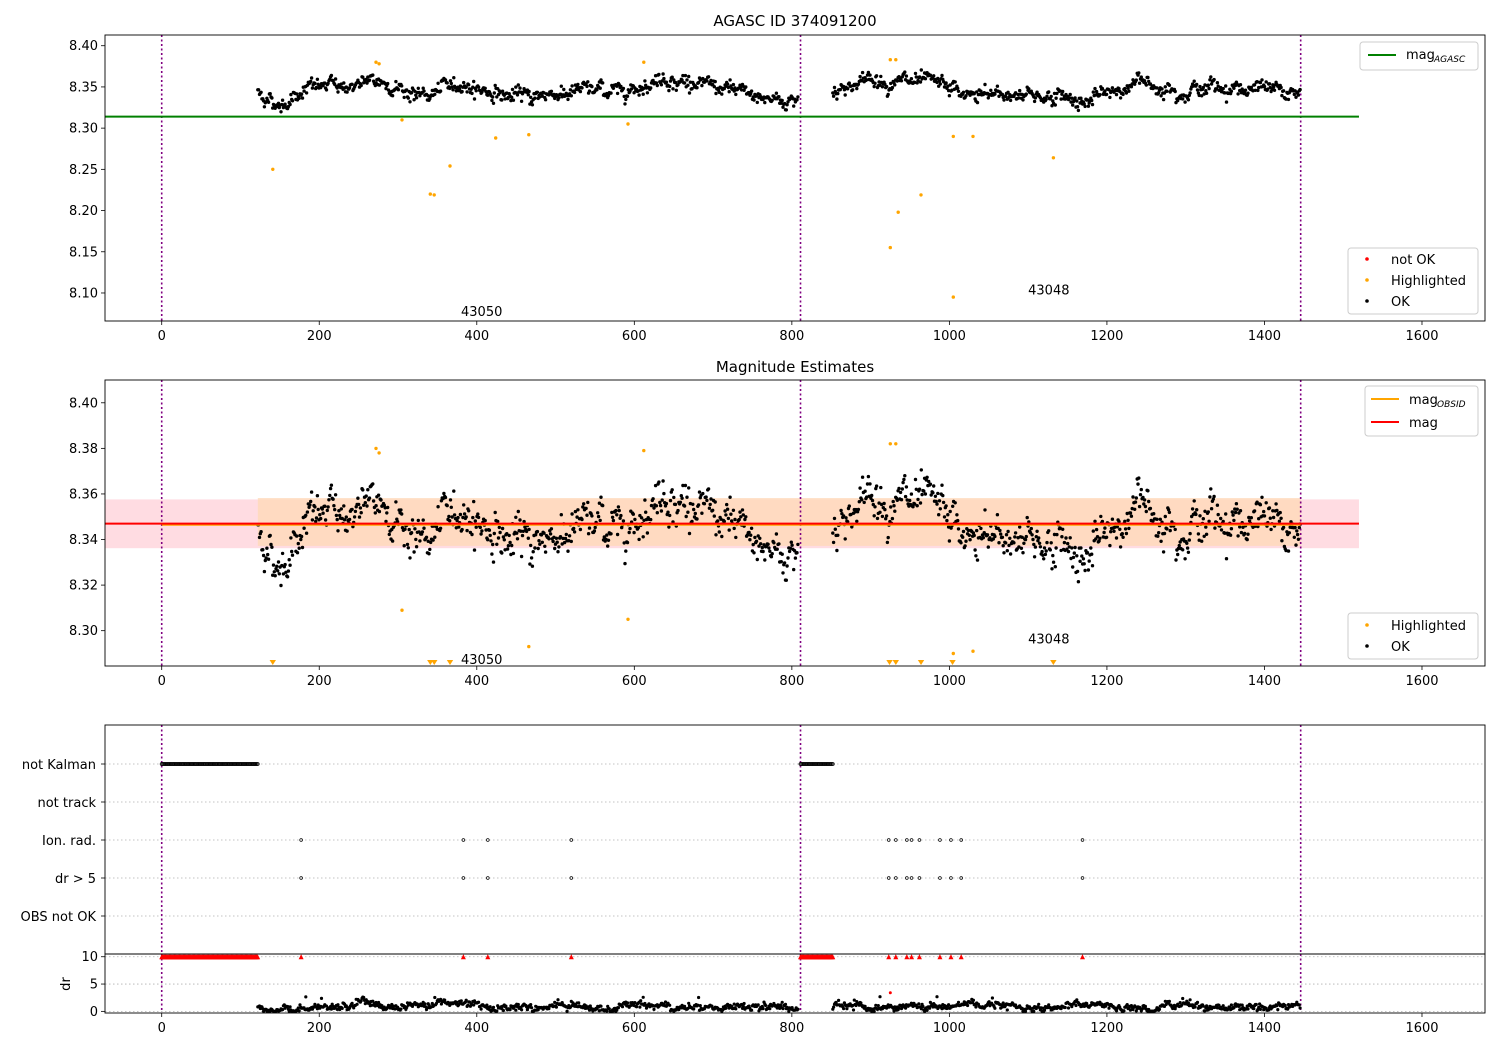  I want to click on x-tick-label: 600, so click(634, 1028).